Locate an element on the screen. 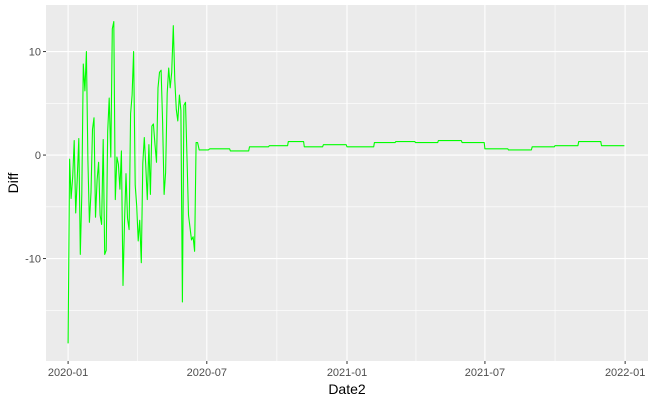  y-tick-label: 0 is located at coordinates (38, 156).